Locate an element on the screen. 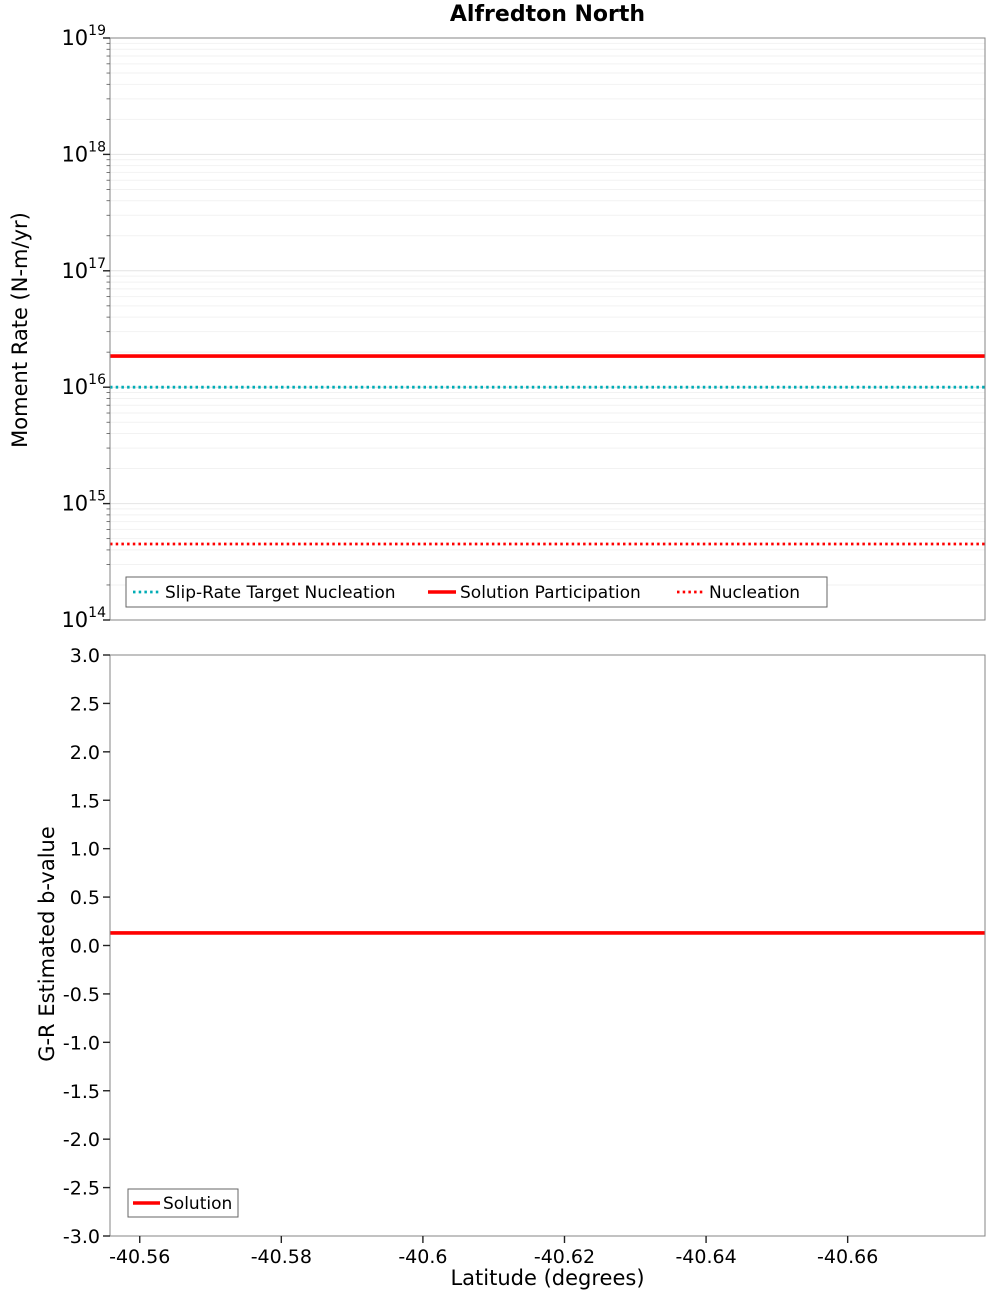 The width and height of the screenshot is (1000, 1300). y-tick-label: -2.5 is located at coordinates (81, 1189).